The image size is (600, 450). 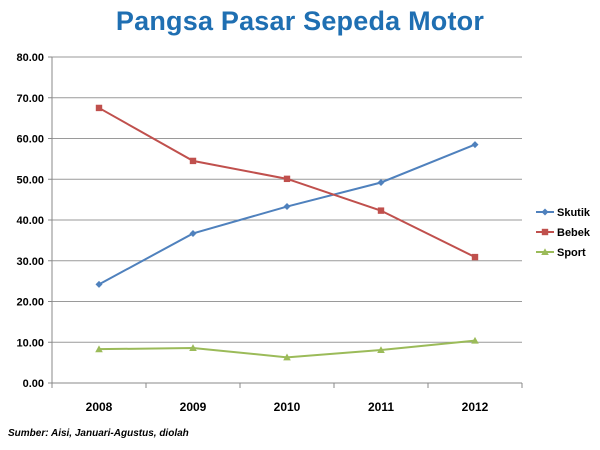 I want to click on x-tick-label: 2012, so click(x=475, y=407).